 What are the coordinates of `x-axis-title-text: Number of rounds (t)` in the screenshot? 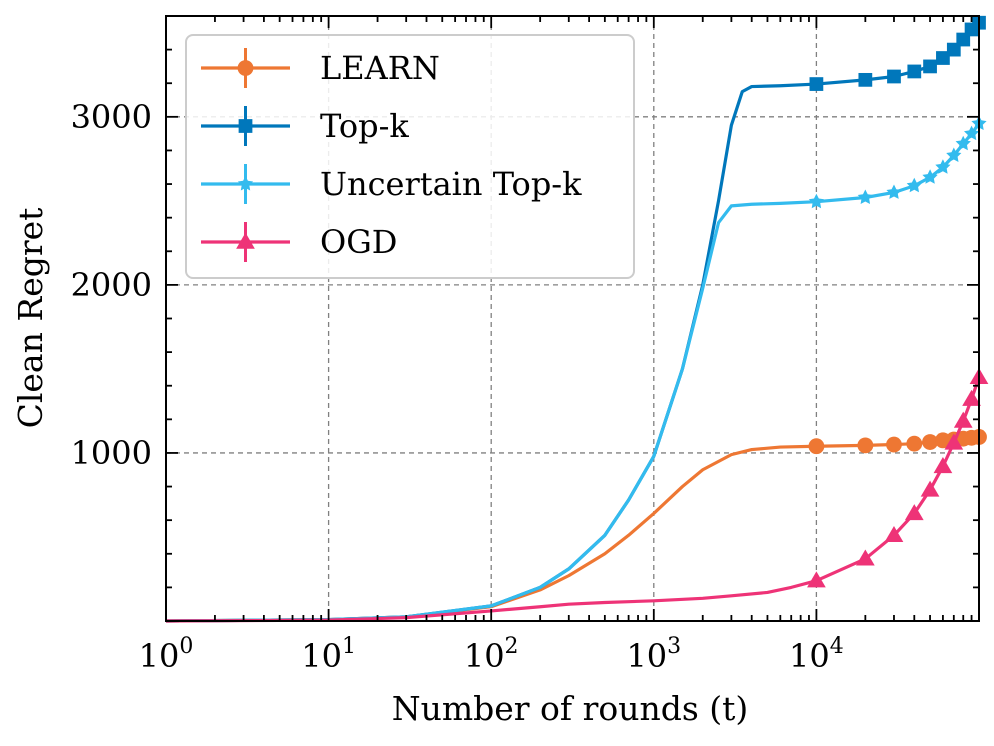 It's located at (570, 708).